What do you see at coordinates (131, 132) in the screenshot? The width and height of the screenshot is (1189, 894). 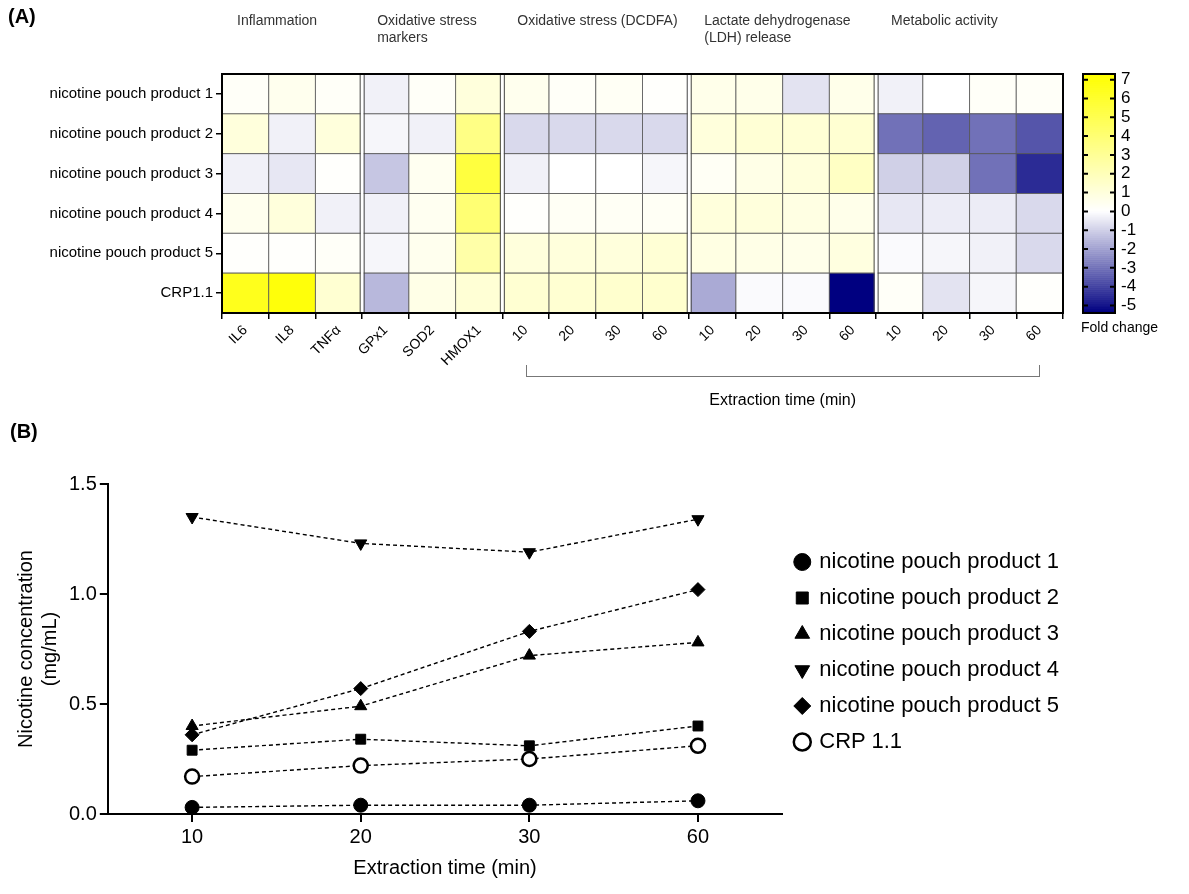 I see `y-tick-label: nicotine pouch product 2` at bounding box center [131, 132].